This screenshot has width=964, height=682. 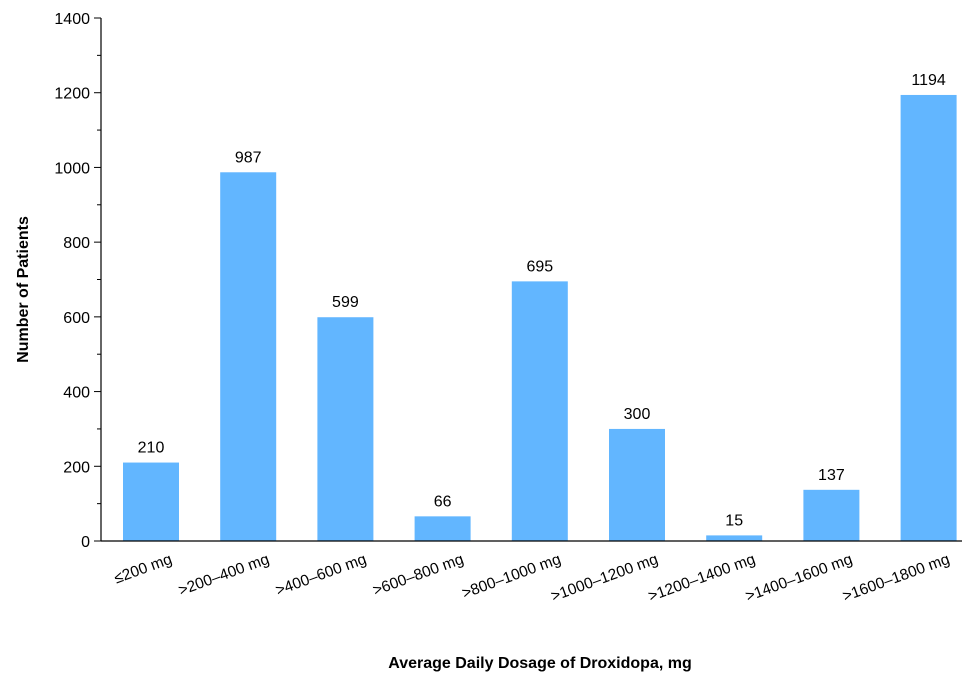 I want to click on bar-value-label: 987, so click(x=248, y=157).